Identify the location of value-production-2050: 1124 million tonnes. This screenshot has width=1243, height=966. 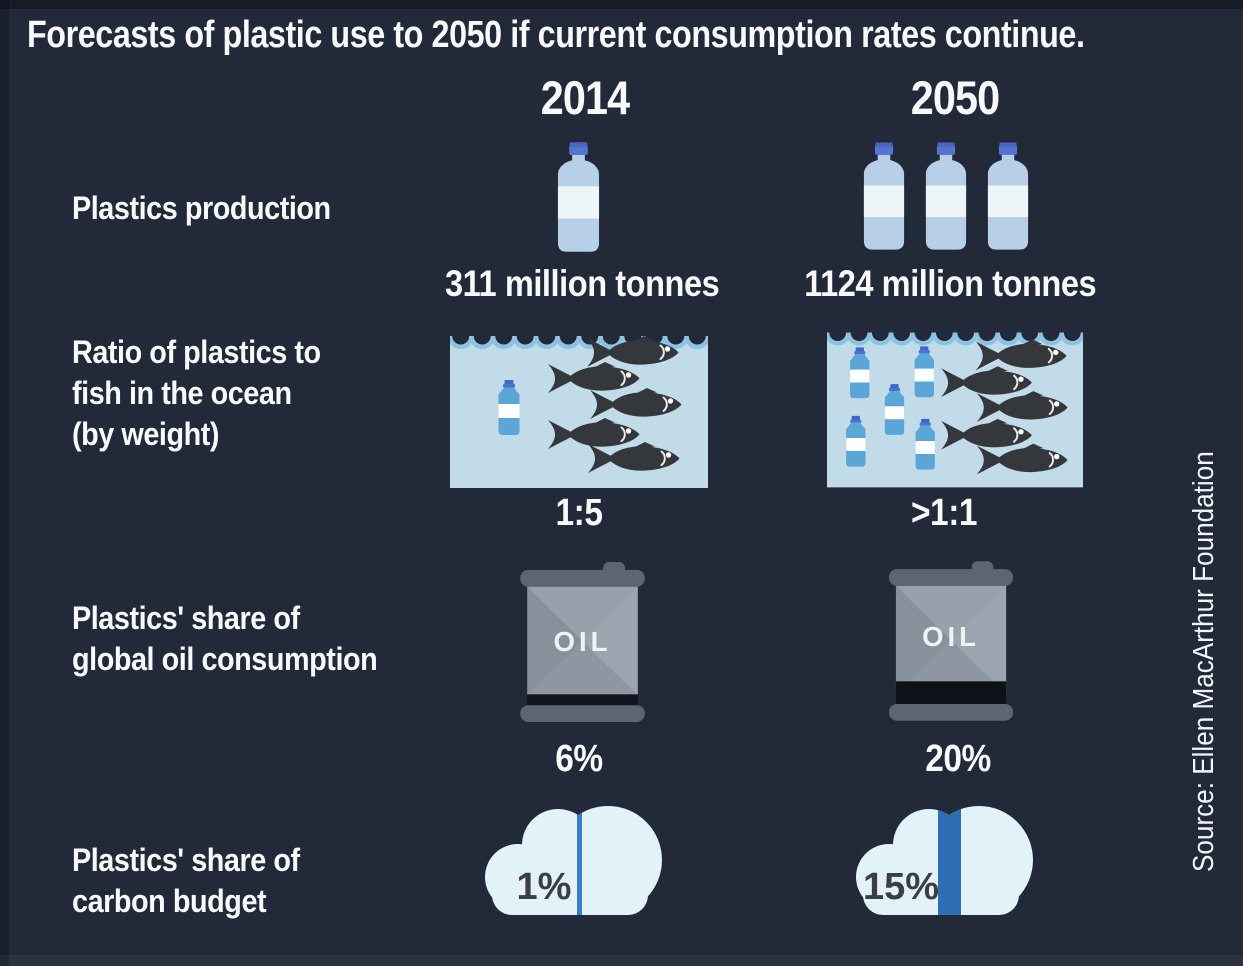
(950, 283).